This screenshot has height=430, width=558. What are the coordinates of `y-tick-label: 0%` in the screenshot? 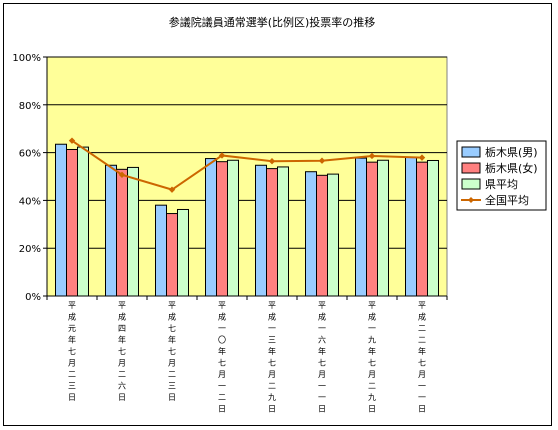 It's located at (33, 297).